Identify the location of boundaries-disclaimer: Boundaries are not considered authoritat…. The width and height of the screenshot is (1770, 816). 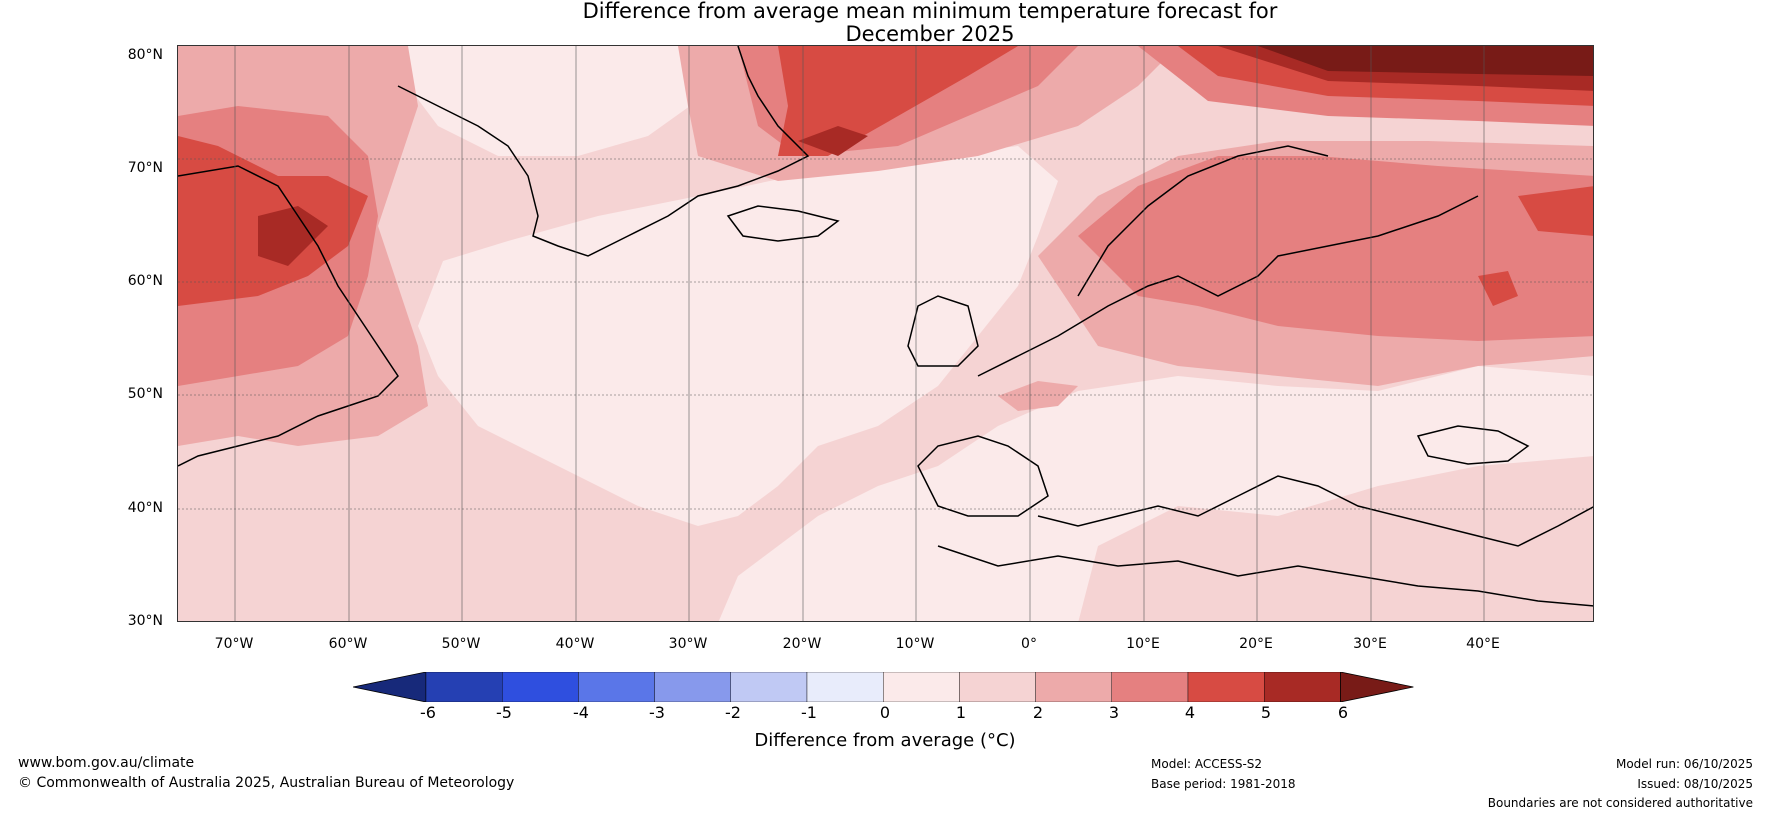
(1620, 803).